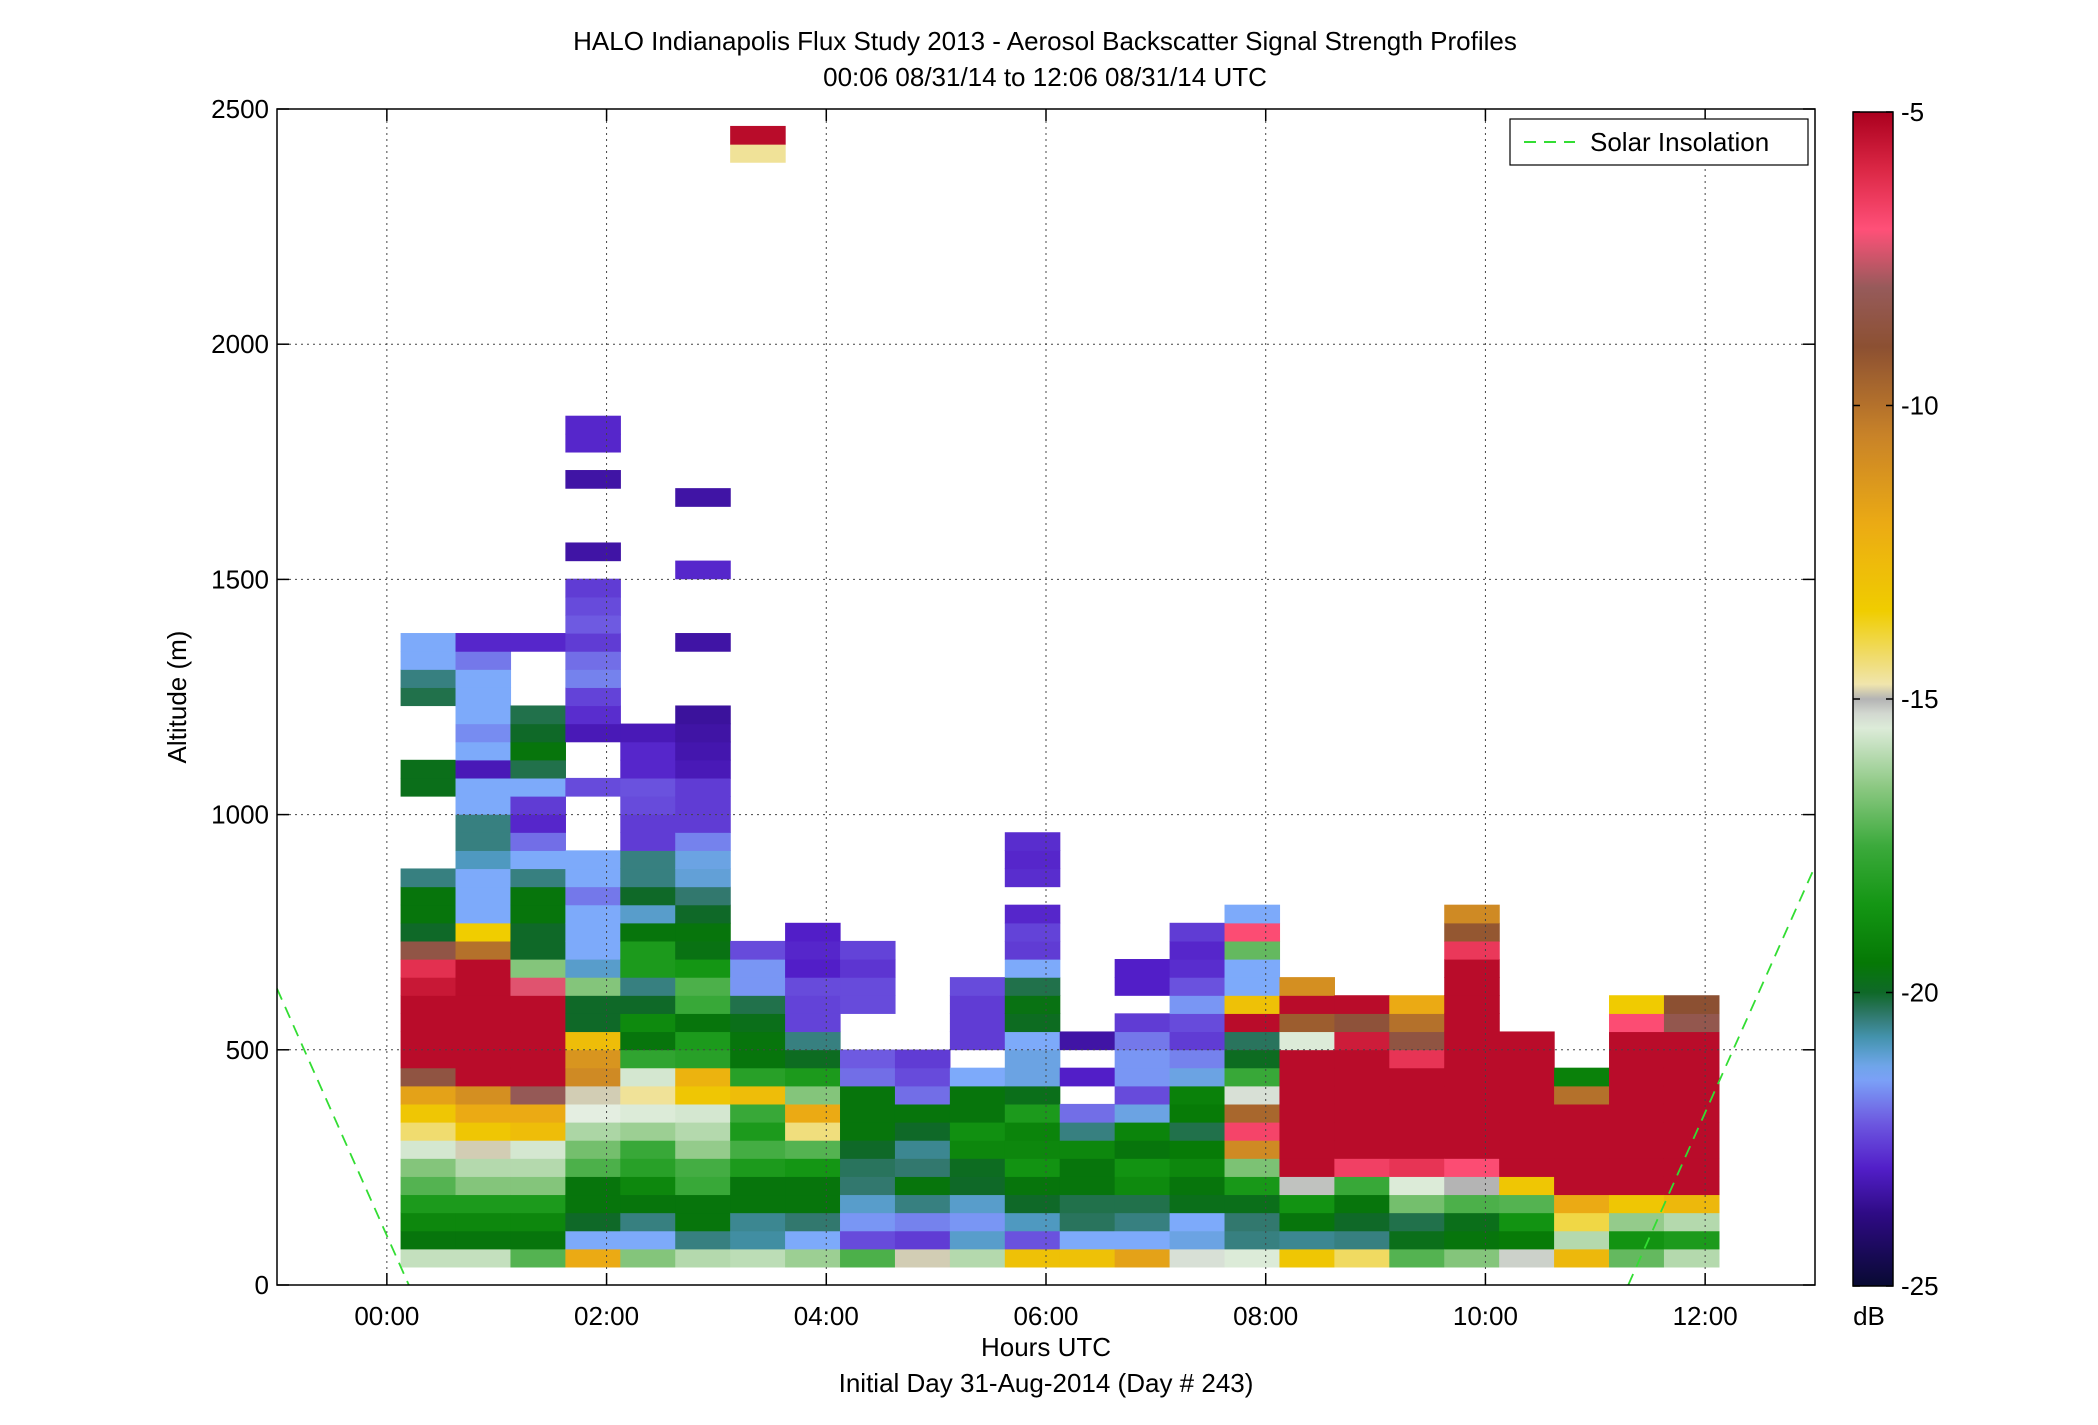 This screenshot has height=1425, width=2098. I want to click on x-tick-label: 04:00, so click(826, 1316).